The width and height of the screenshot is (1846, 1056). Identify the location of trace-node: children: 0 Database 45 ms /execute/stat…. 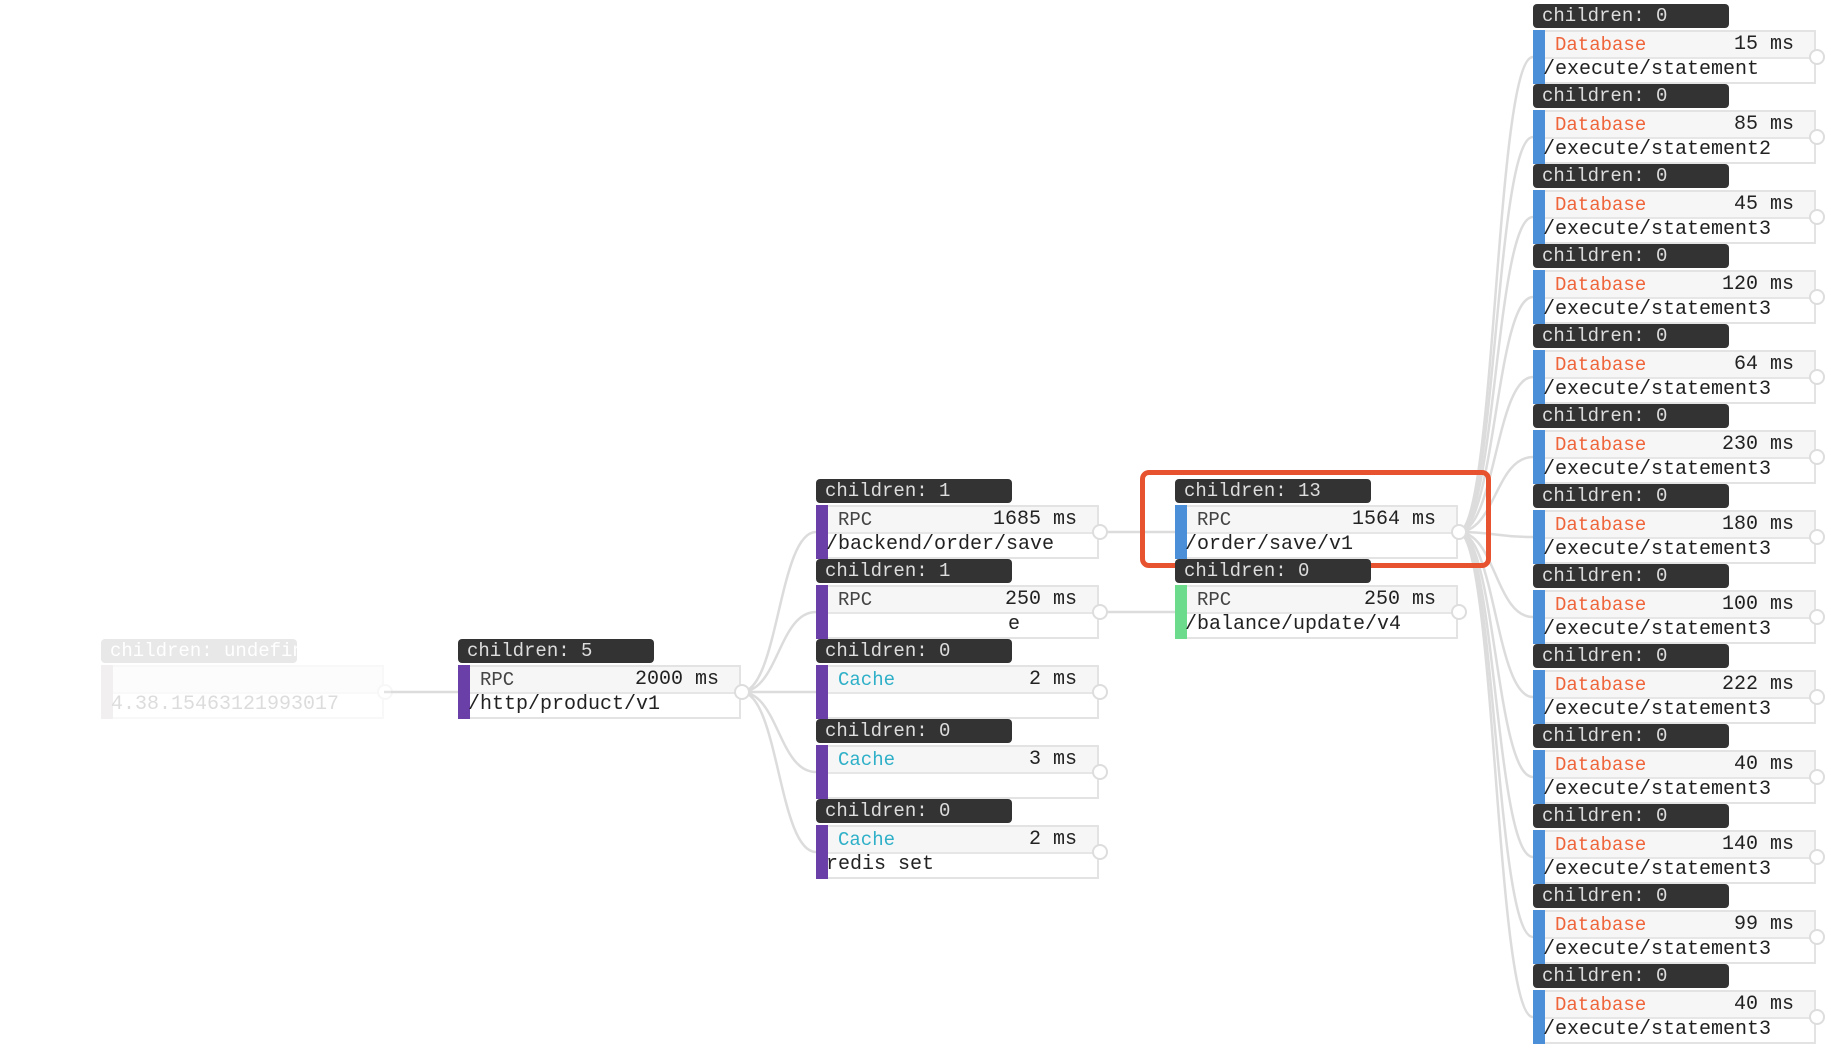
(1679, 204).